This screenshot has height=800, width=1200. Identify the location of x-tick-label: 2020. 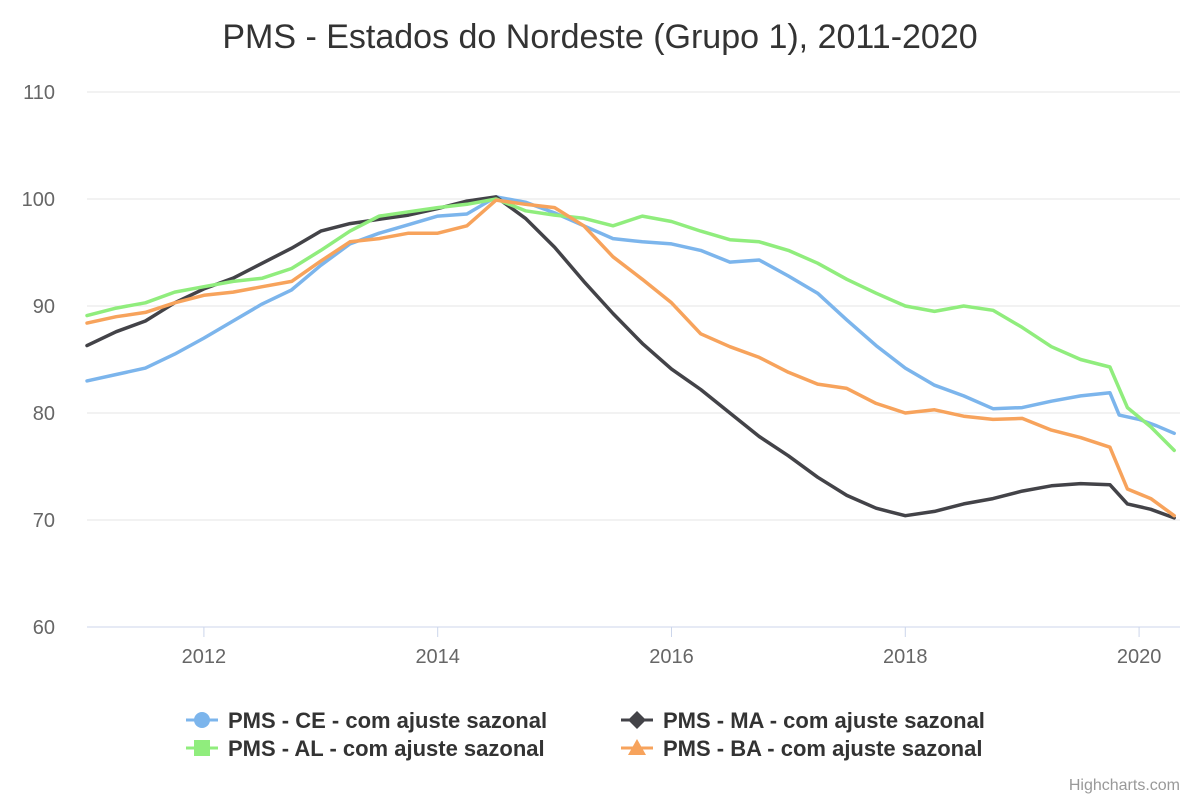
(1139, 657).